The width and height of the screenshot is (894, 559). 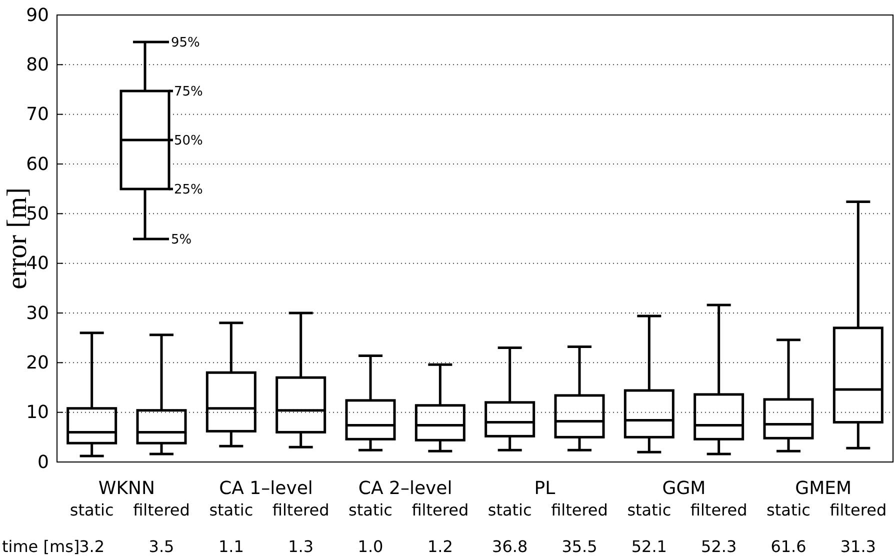 I want to click on text: 36.8, so click(x=510, y=546).